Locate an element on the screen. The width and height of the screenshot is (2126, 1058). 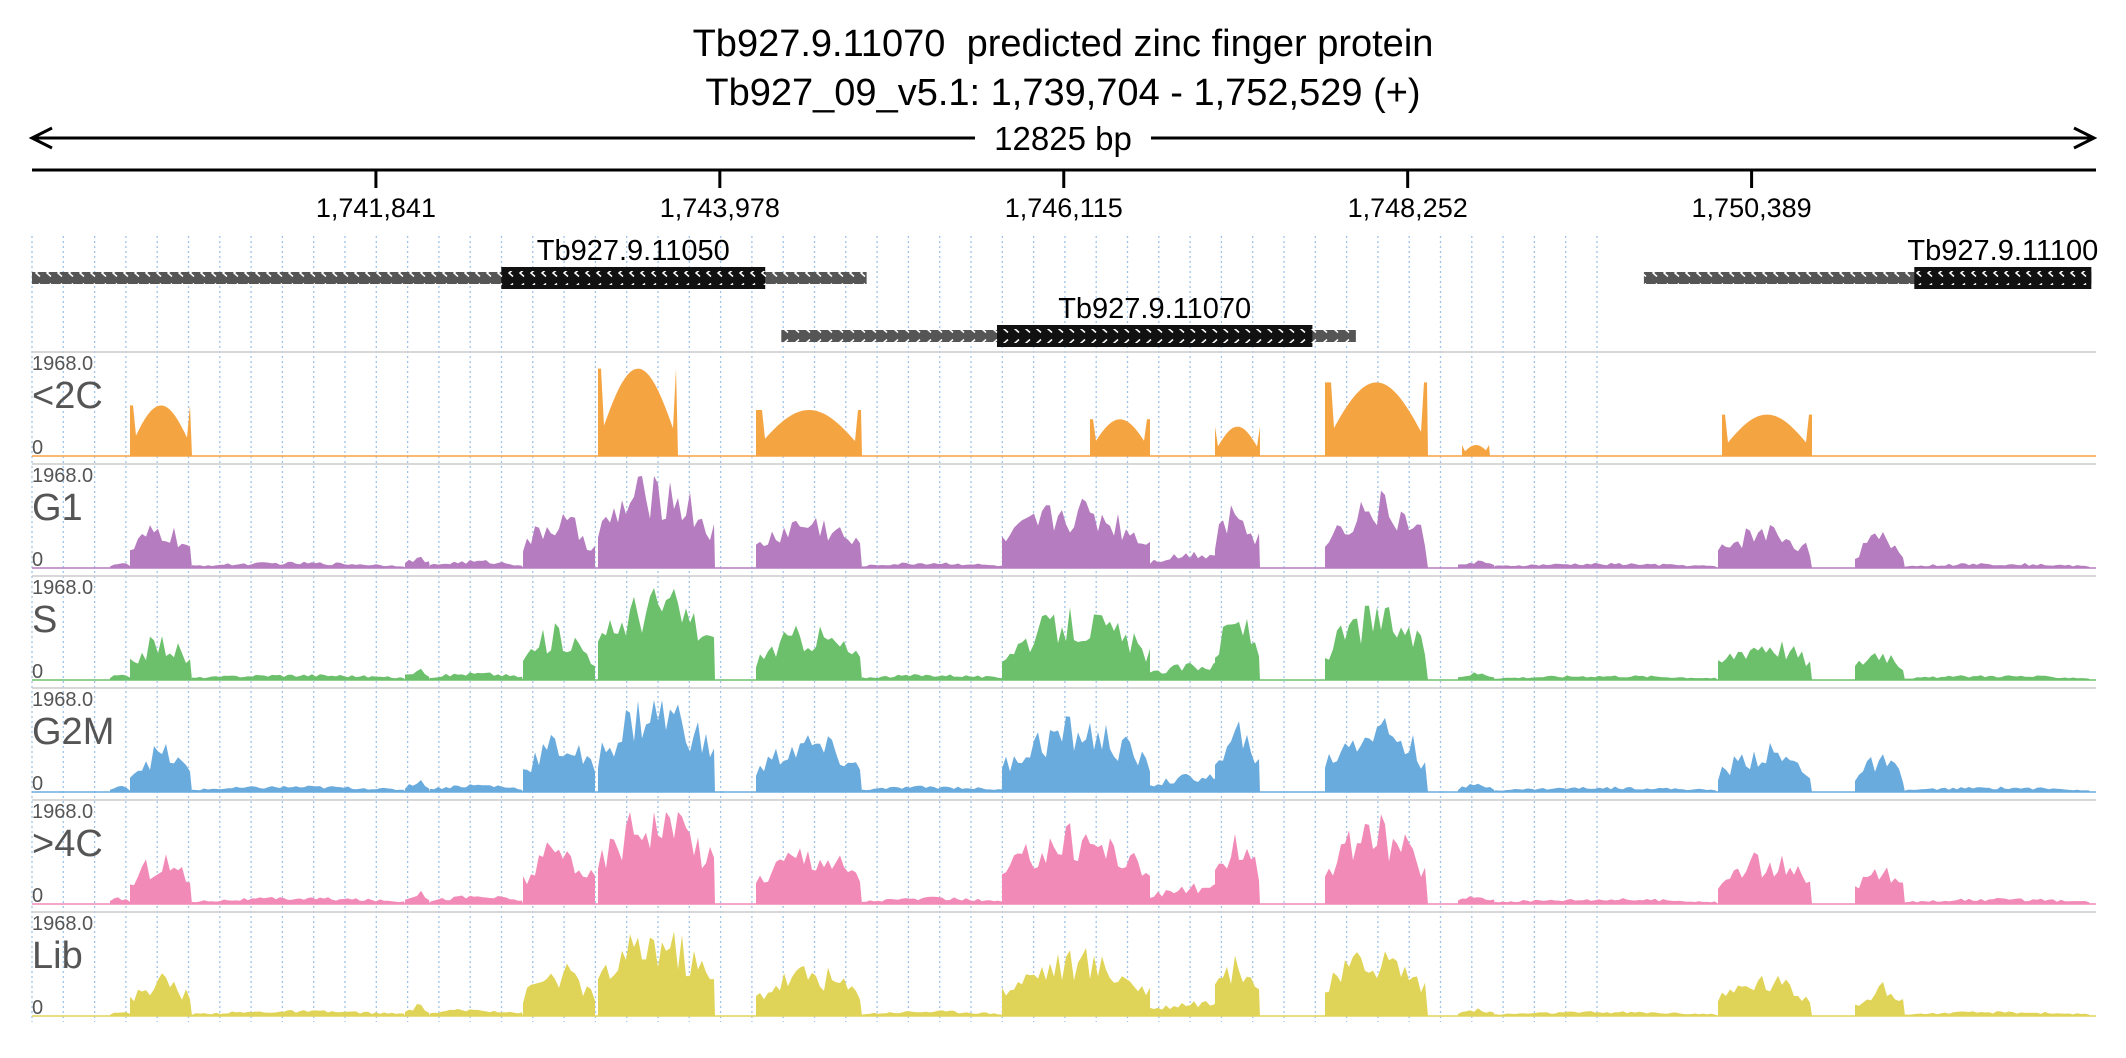
track-1: 1968.0 0 G1 is located at coordinates (1064, 517).